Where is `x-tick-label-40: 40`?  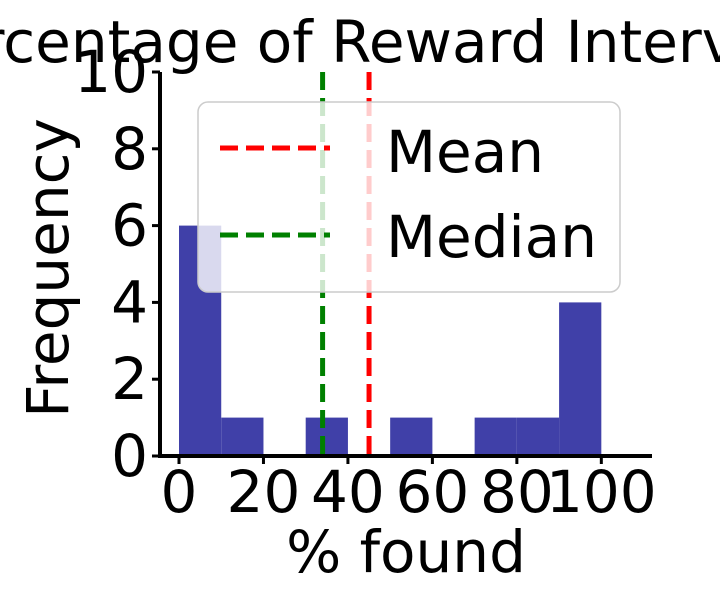
x-tick-label-40: 40 is located at coordinates (348, 492).